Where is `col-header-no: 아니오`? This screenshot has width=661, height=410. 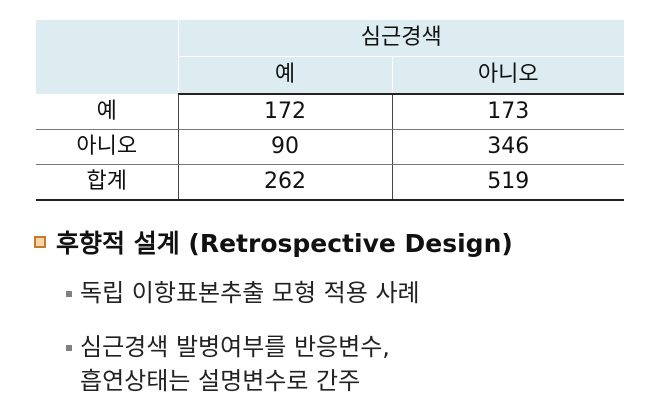 col-header-no: 아니오 is located at coordinates (508, 75).